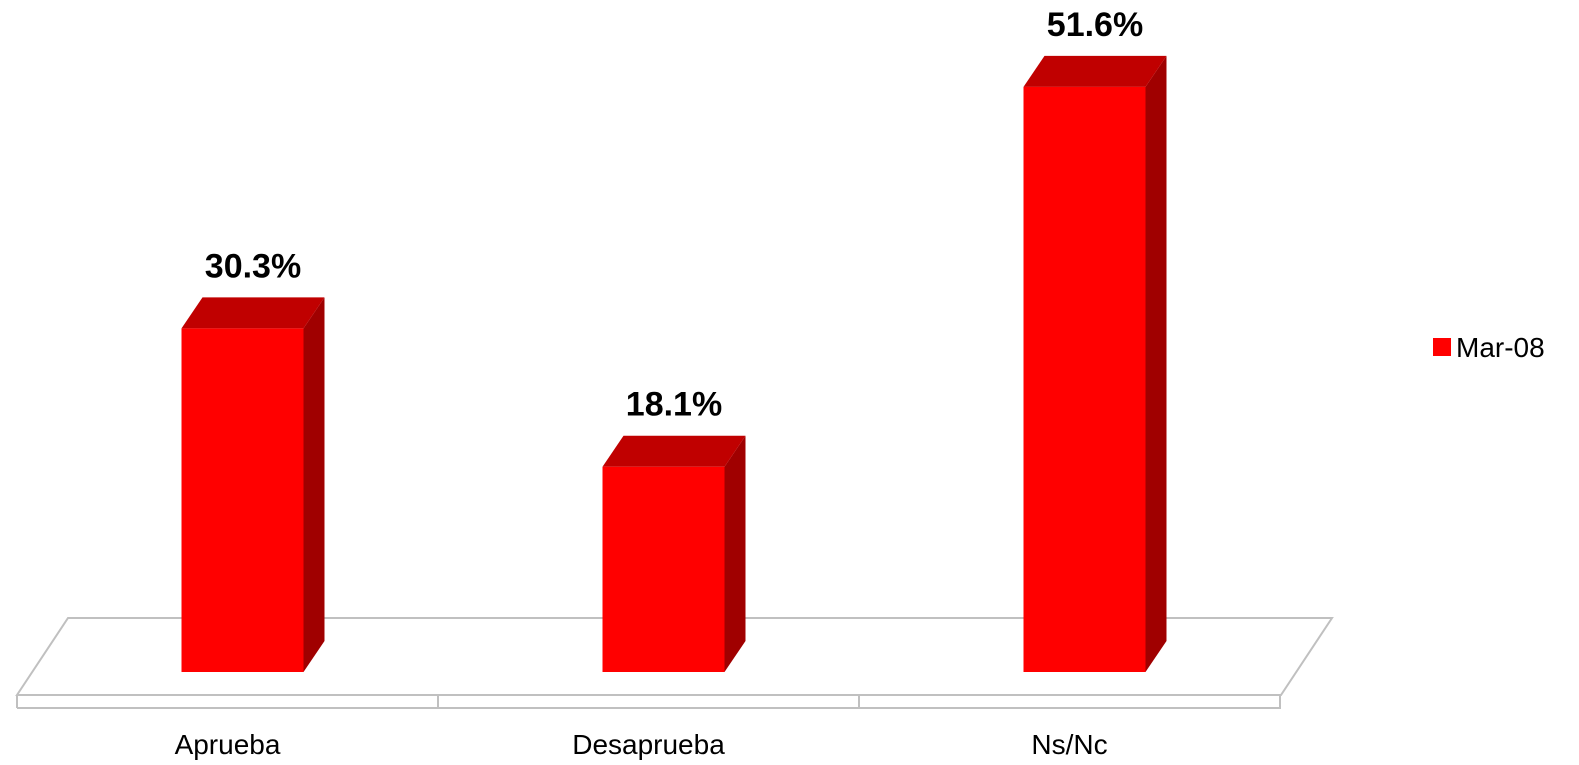  I want to click on x-tick-label: Aprueba, so click(228, 744).